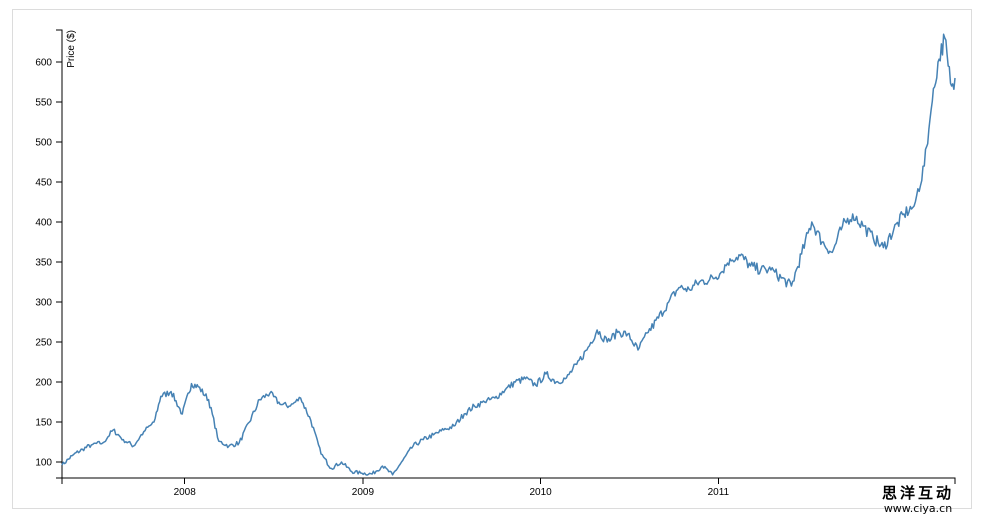 The image size is (985, 522). What do you see at coordinates (43, 63) in the screenshot?
I see `y-tick-label: 600` at bounding box center [43, 63].